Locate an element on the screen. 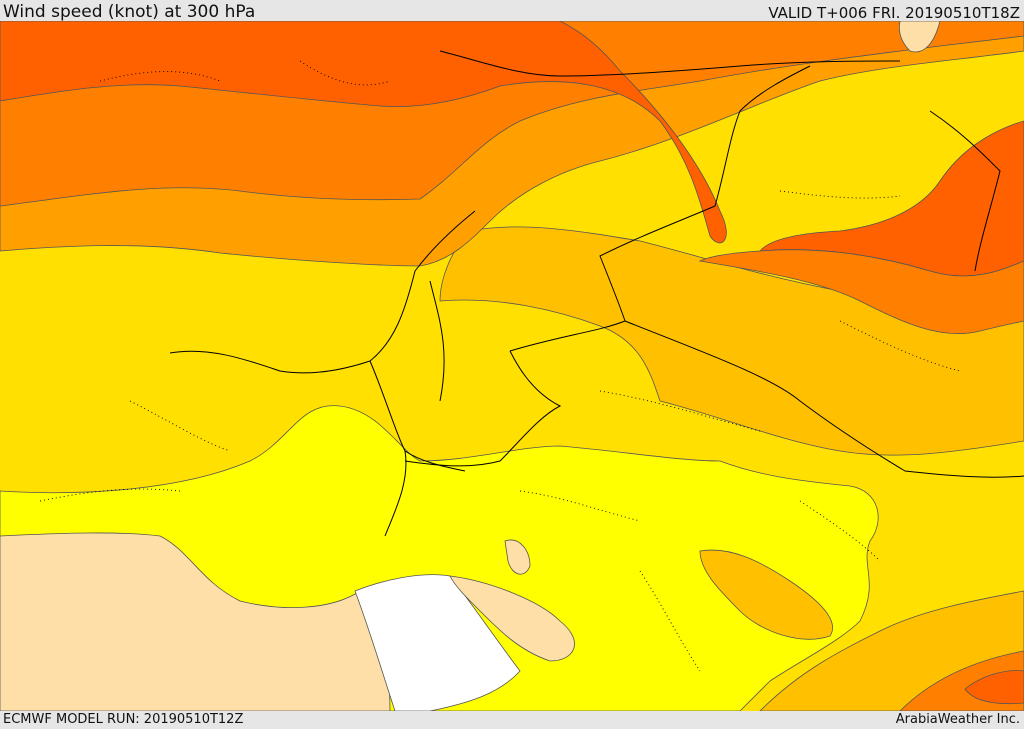 This screenshot has width=1024, height=729. band-red-orange-se is located at coordinates (994, 687).